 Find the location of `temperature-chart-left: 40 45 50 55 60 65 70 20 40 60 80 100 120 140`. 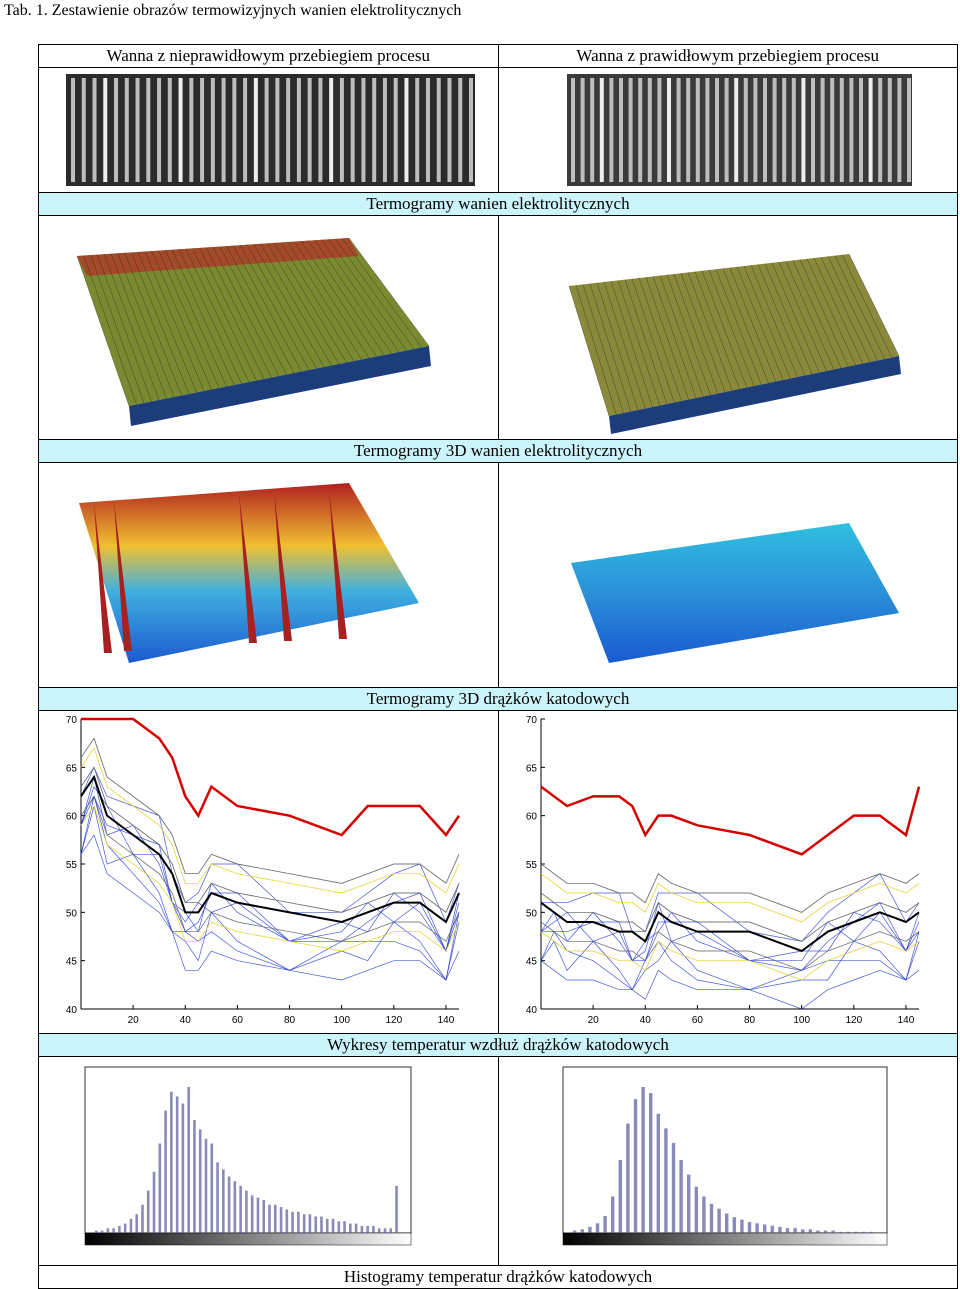

temperature-chart-left: 40 45 50 55 60 65 70 20 40 60 80 100 120 140 is located at coordinates (263, 870).